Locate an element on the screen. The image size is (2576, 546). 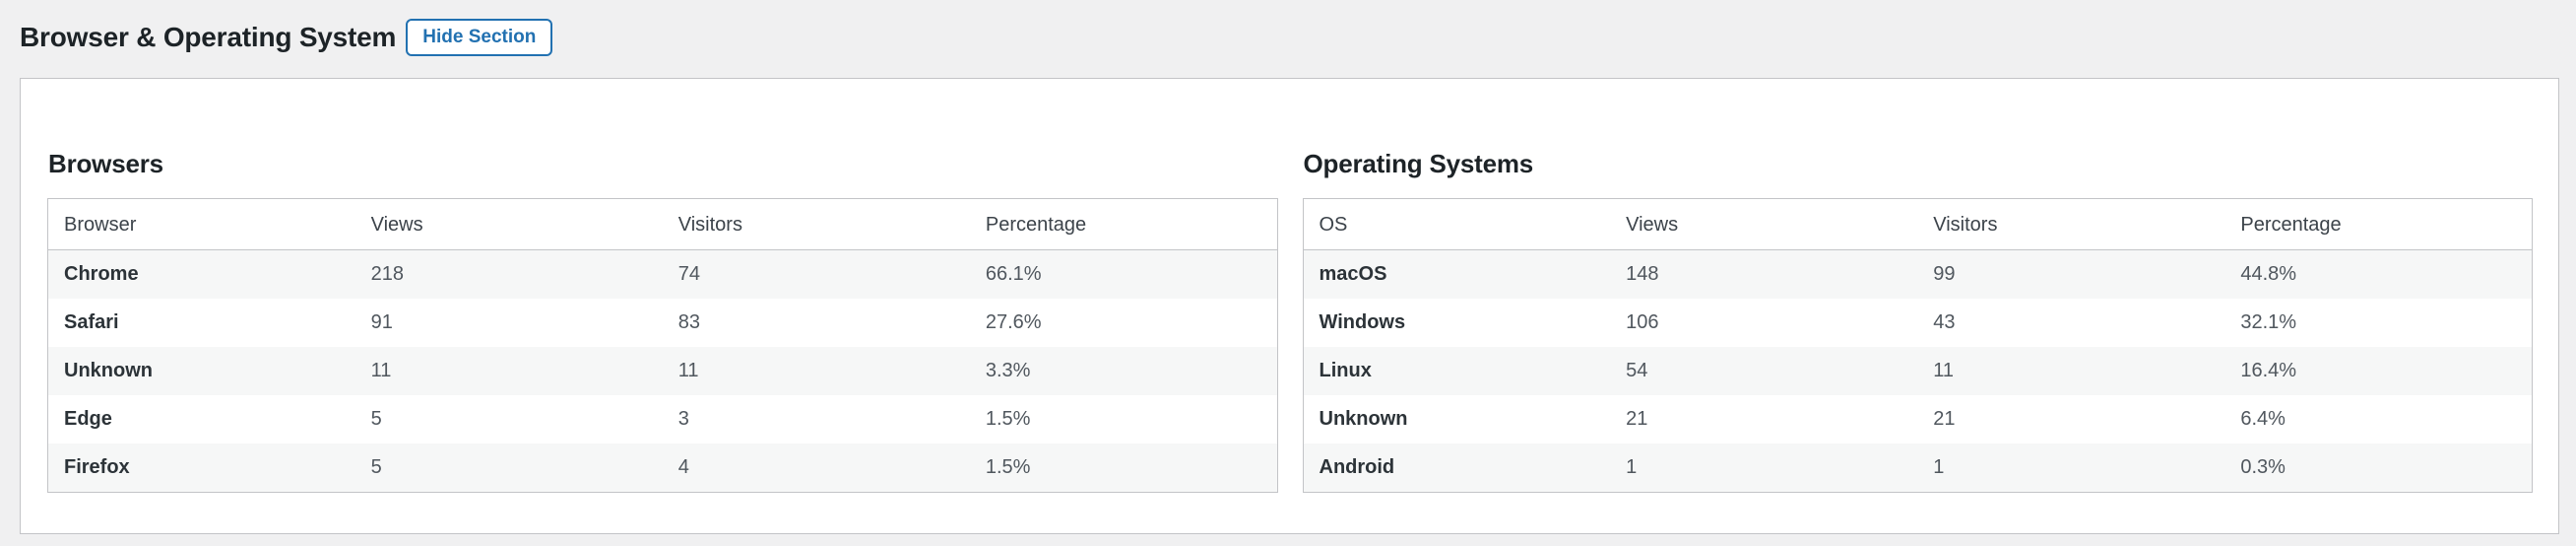
table-row: Firefox 5 4 1.5% is located at coordinates (662, 468).